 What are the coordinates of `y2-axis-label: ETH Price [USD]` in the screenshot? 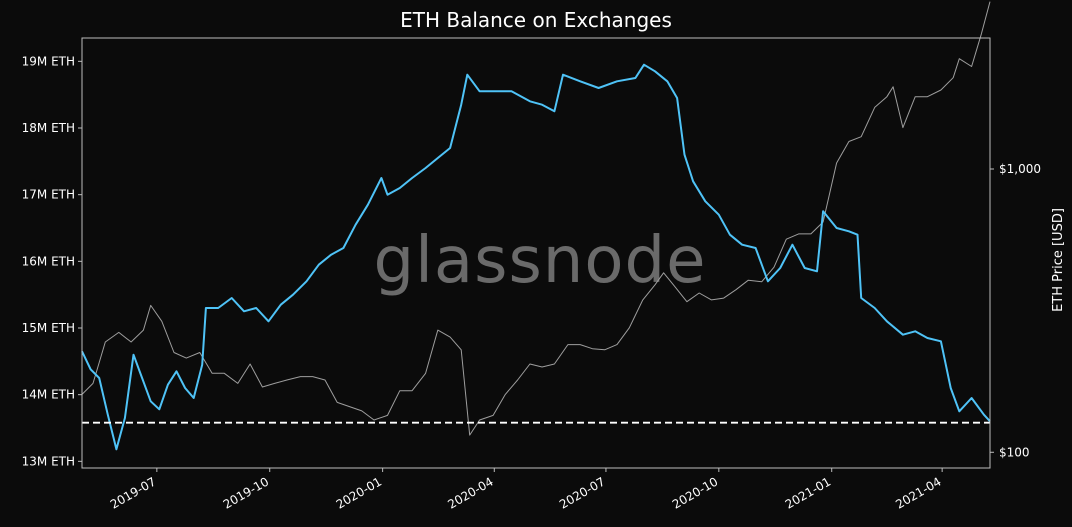 It's located at (1058, 260).